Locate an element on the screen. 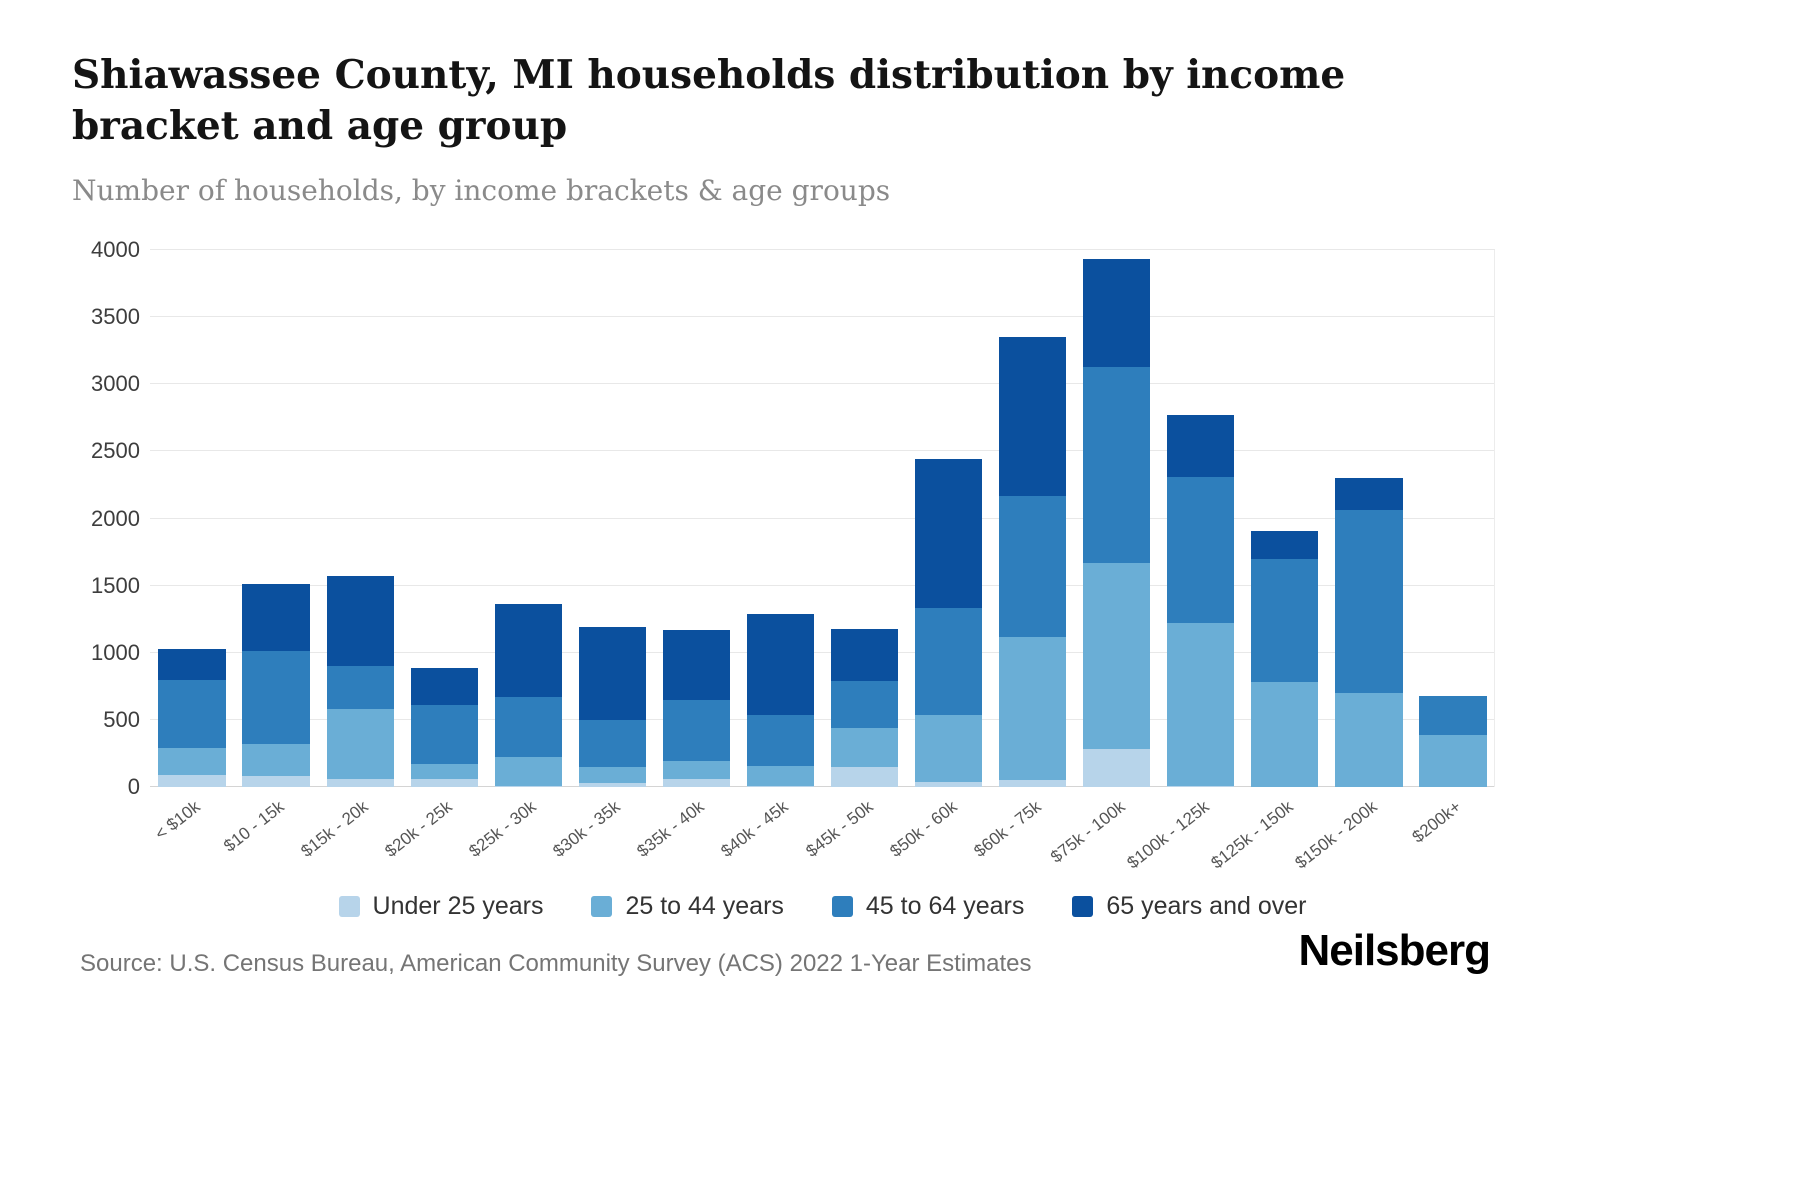 Image resolution: width=1800 pixels, height=1200 pixels. stacked-bar-10-15k is located at coordinates (276, 518).